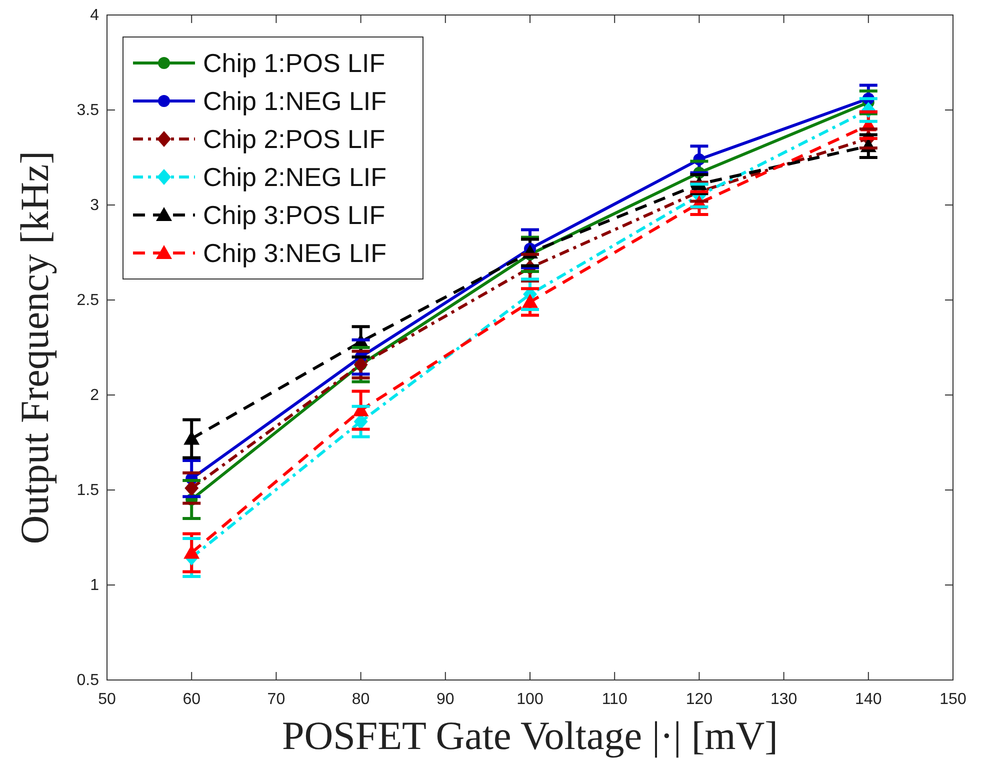  Describe the element at coordinates (88, 300) in the screenshot. I see `y-tick-label: 2.5` at that location.